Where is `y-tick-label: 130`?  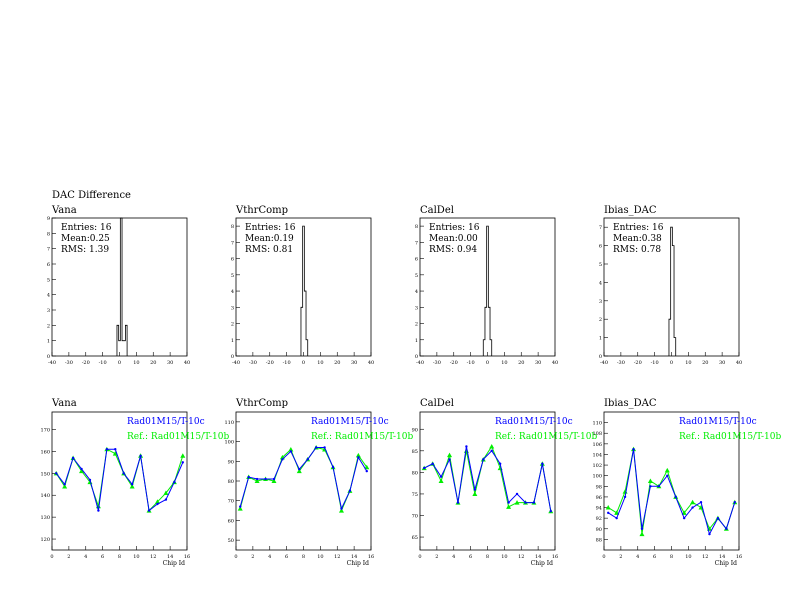 y-tick-label: 130 is located at coordinates (45, 518).